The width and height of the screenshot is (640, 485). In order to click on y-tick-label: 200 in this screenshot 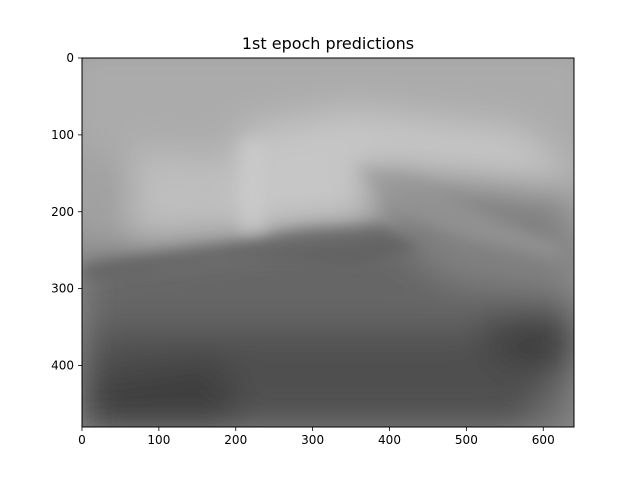, I will do `click(62, 212)`.